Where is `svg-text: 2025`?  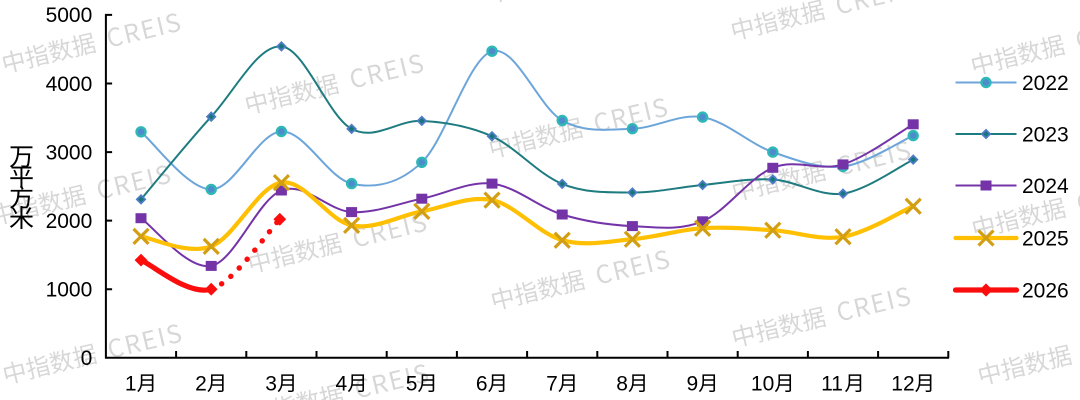 svg-text: 2025 is located at coordinates (1045, 238).